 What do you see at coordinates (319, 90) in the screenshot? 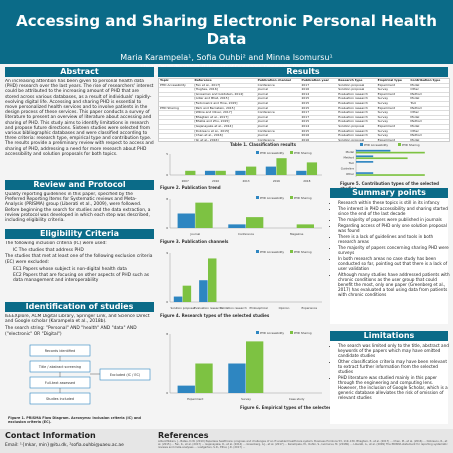
I see `table-cell: 2016` at bounding box center [319, 90].